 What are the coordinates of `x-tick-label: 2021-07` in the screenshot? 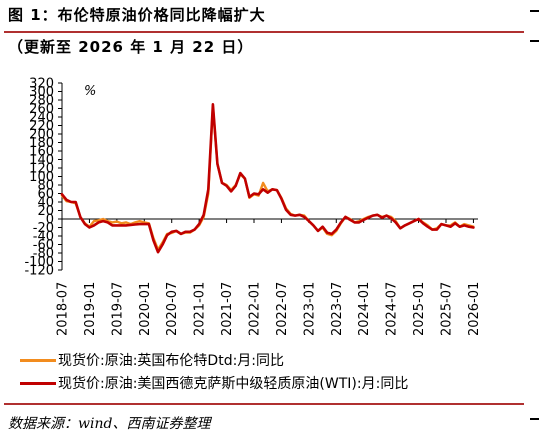 It's located at (227, 309).